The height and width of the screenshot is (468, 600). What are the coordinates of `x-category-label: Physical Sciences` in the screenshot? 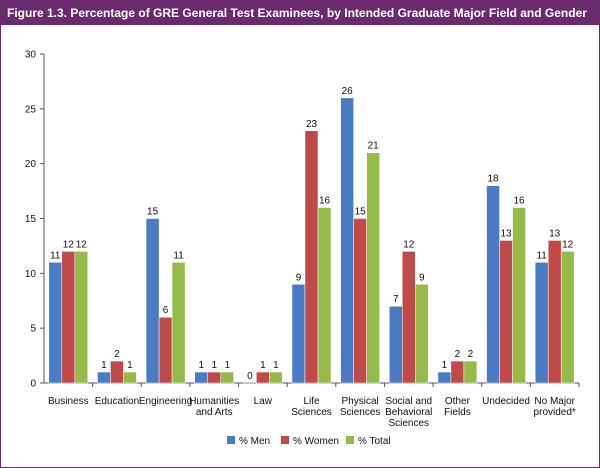 It's located at (360, 407).